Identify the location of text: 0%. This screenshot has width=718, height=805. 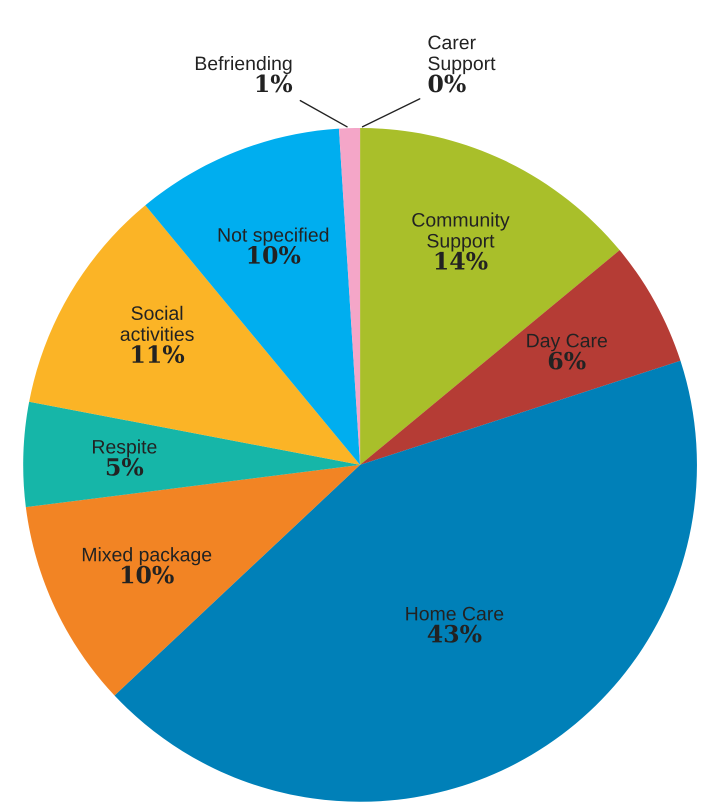
(447, 83).